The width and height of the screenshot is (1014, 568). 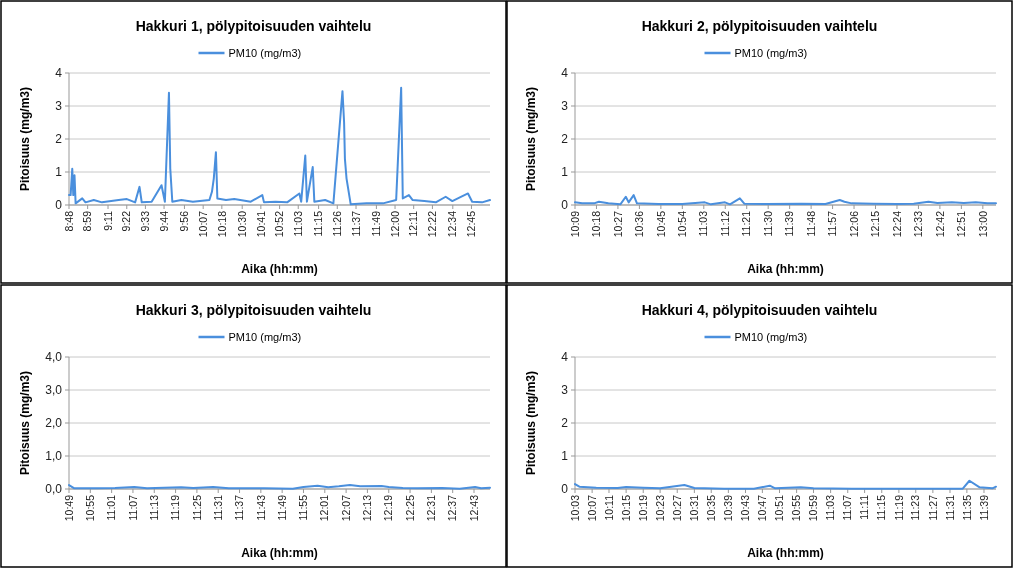 What do you see at coordinates (336, 223) in the screenshot?
I see `x-tick-label: 11:26` at bounding box center [336, 223].